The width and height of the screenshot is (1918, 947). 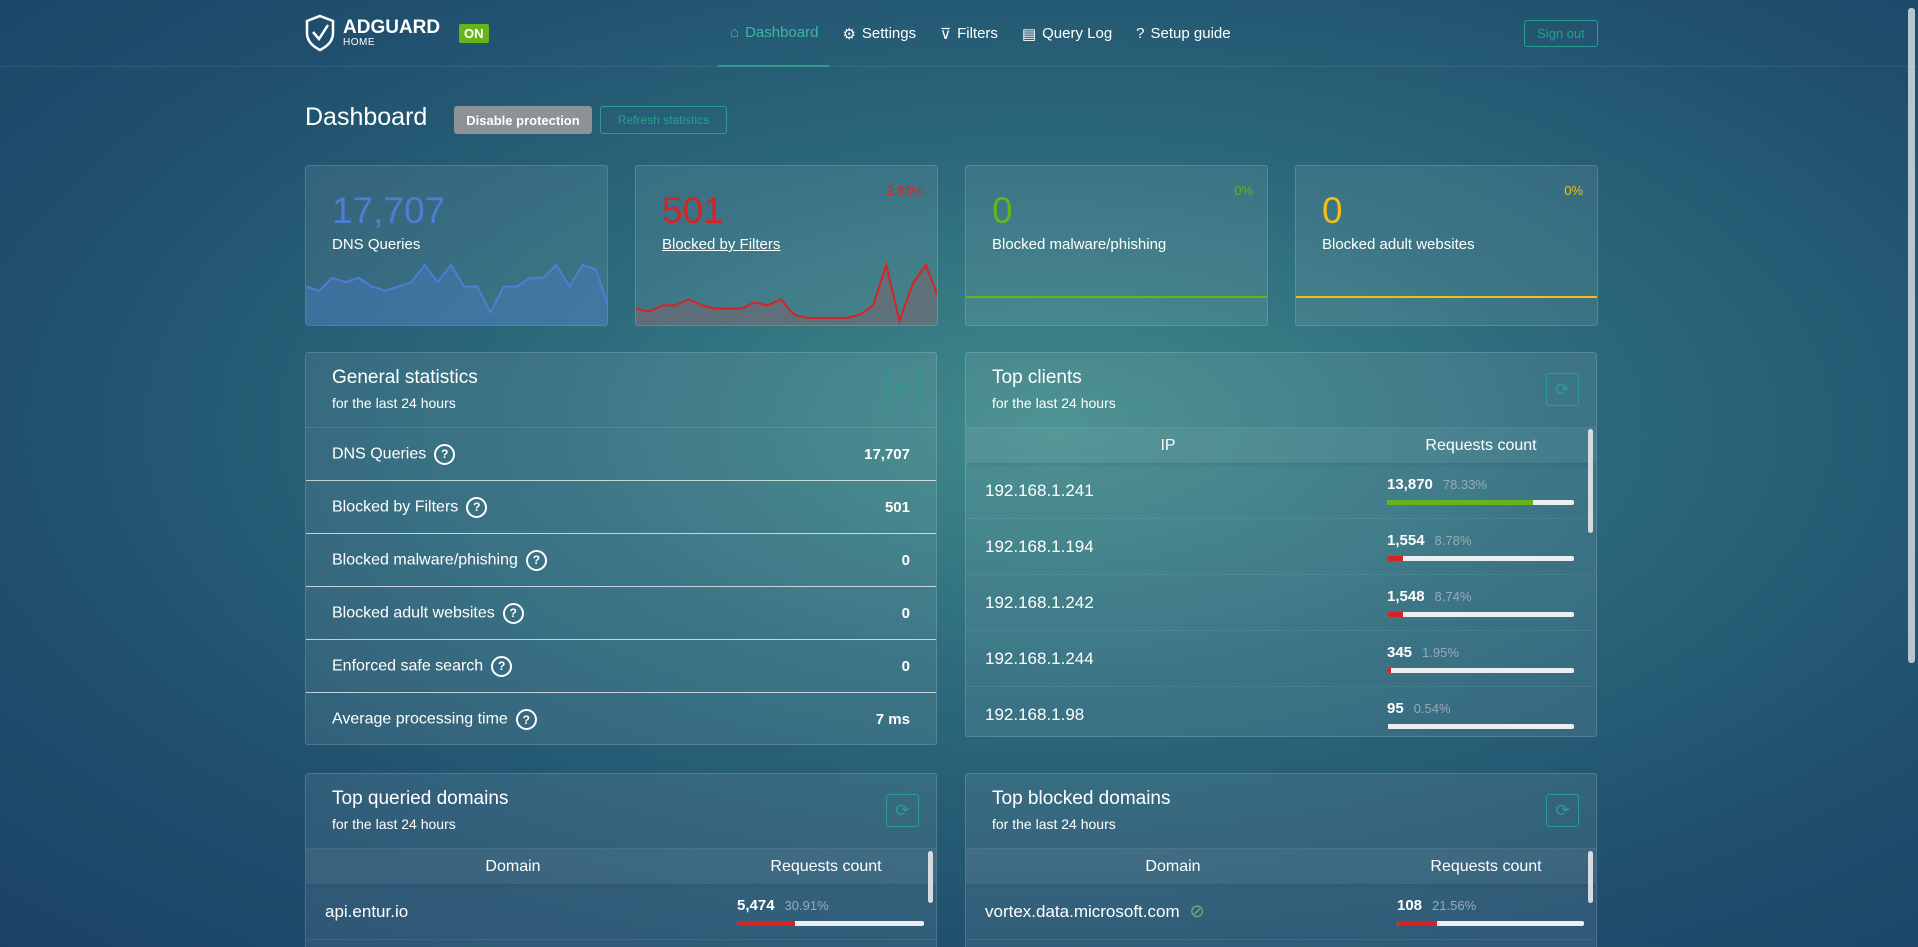 I want to click on page-scrollbar, so click(x=1911, y=335).